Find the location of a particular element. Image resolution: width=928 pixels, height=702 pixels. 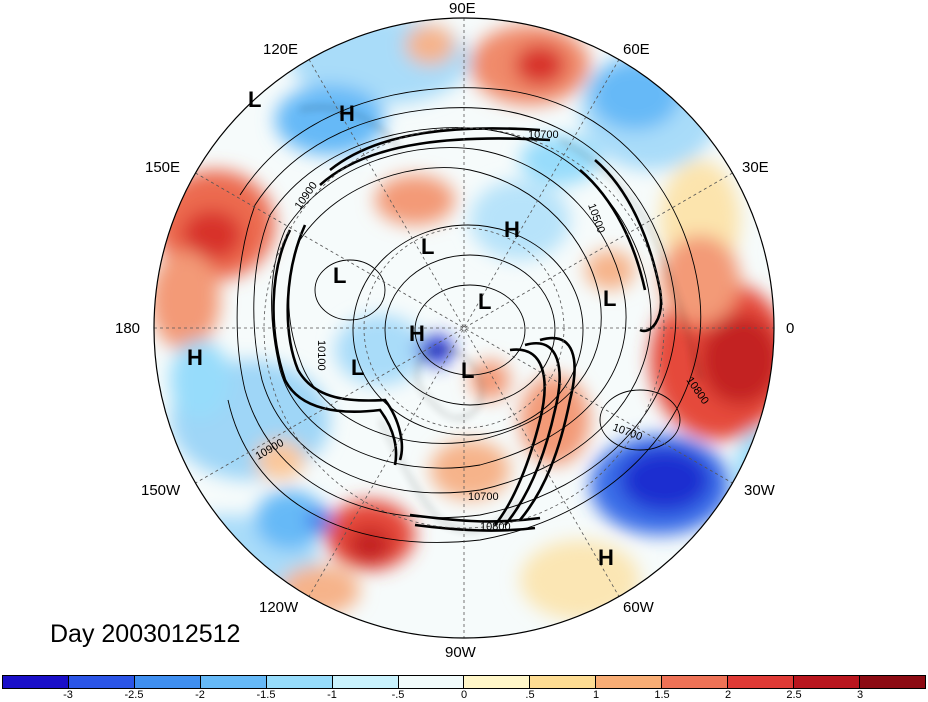

colorbar-tick: 2 is located at coordinates (728, 695).